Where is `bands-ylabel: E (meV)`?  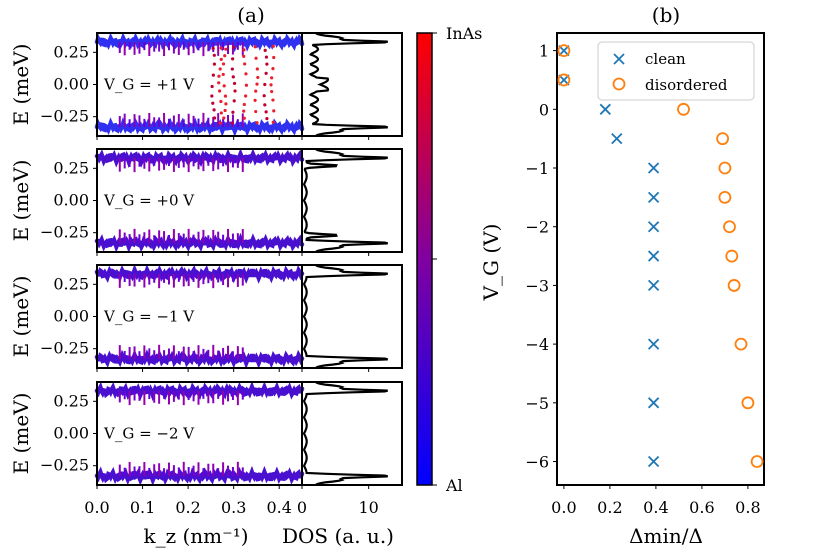
bands-ylabel: E (meV) is located at coordinates (21, 85).